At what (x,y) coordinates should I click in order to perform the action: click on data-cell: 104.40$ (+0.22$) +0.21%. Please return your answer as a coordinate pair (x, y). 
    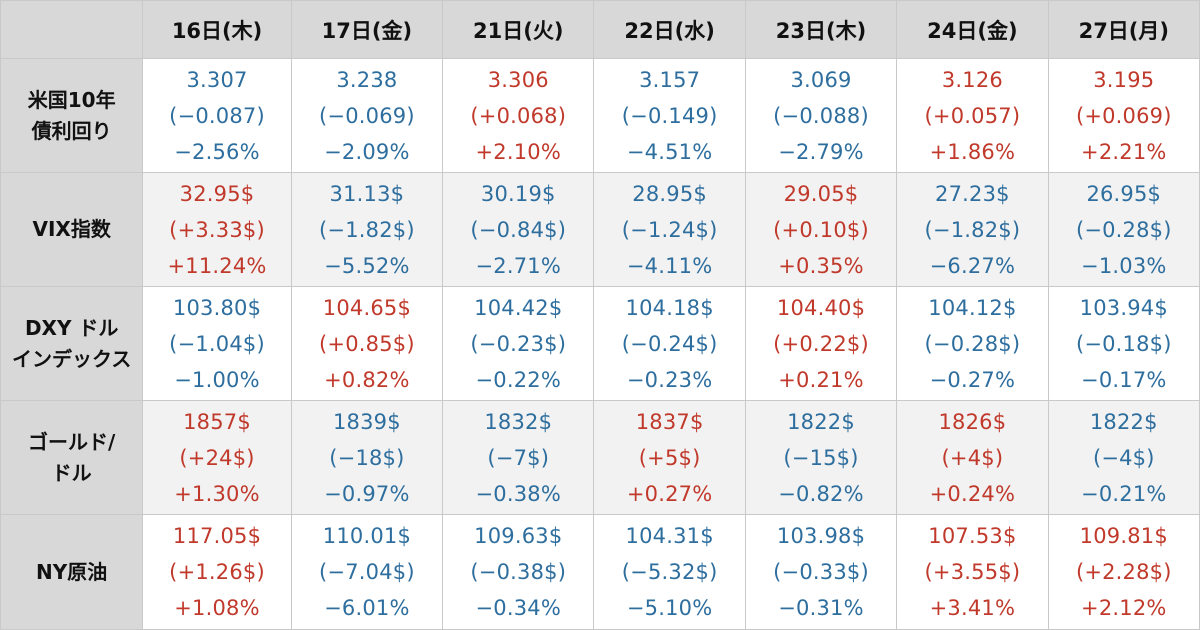
    Looking at the image, I should click on (821, 343).